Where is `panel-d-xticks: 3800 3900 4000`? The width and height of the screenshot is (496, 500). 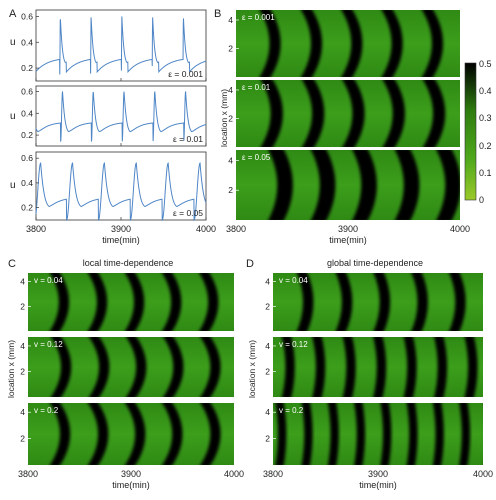
panel-d-xticks: 3800 3900 4000 is located at coordinates (378, 474).